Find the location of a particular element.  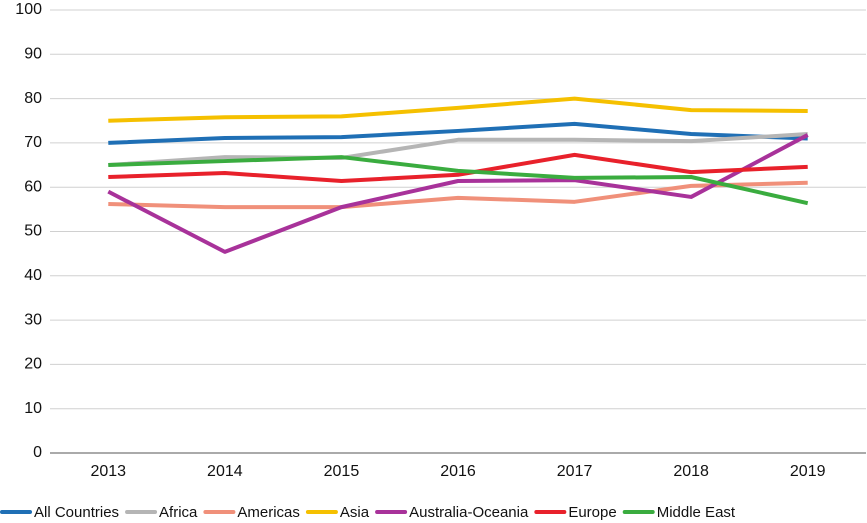

x-tick-label: 2019 is located at coordinates (808, 471).